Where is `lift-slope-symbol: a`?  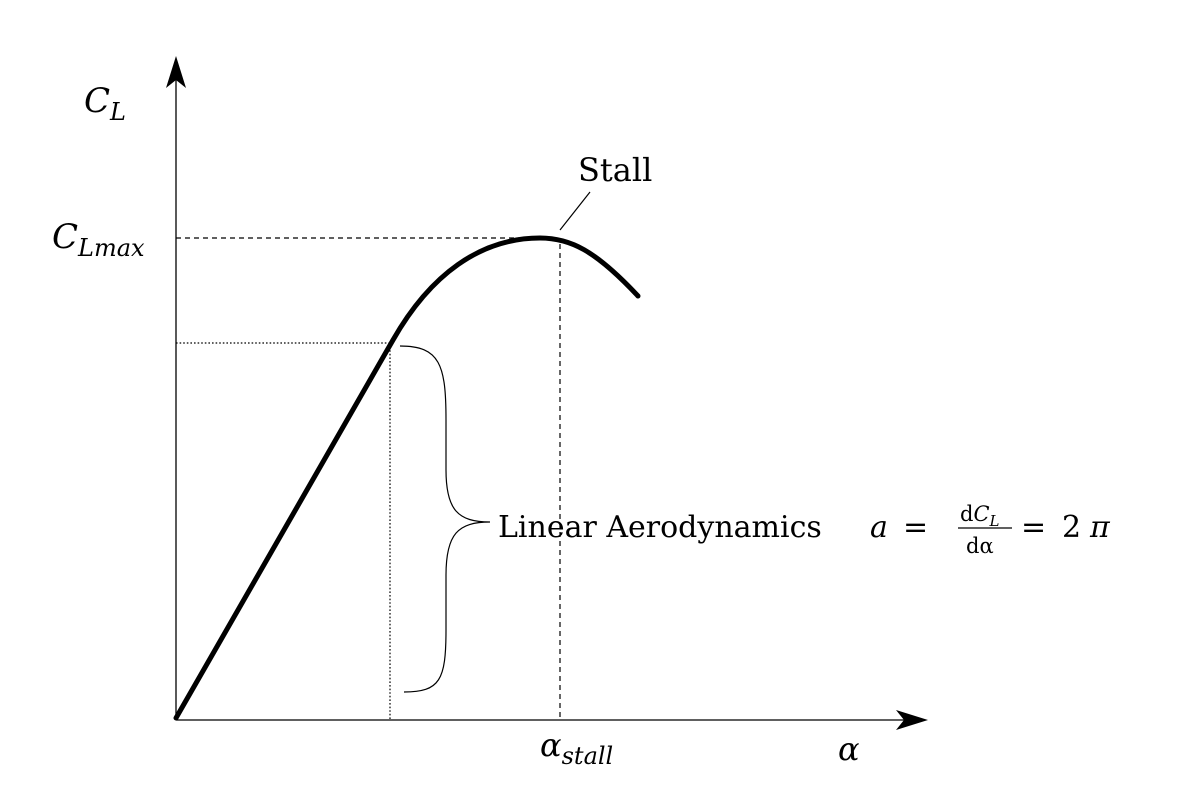 lift-slope-symbol: a is located at coordinates (879, 527).